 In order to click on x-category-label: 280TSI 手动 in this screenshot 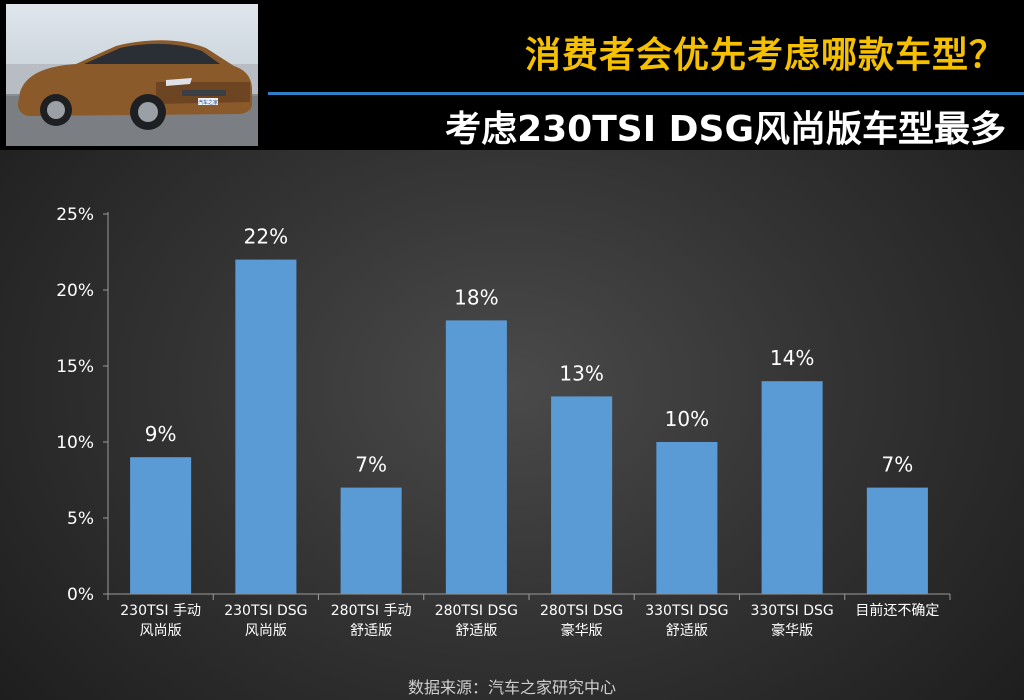, I will do `click(371, 611)`.